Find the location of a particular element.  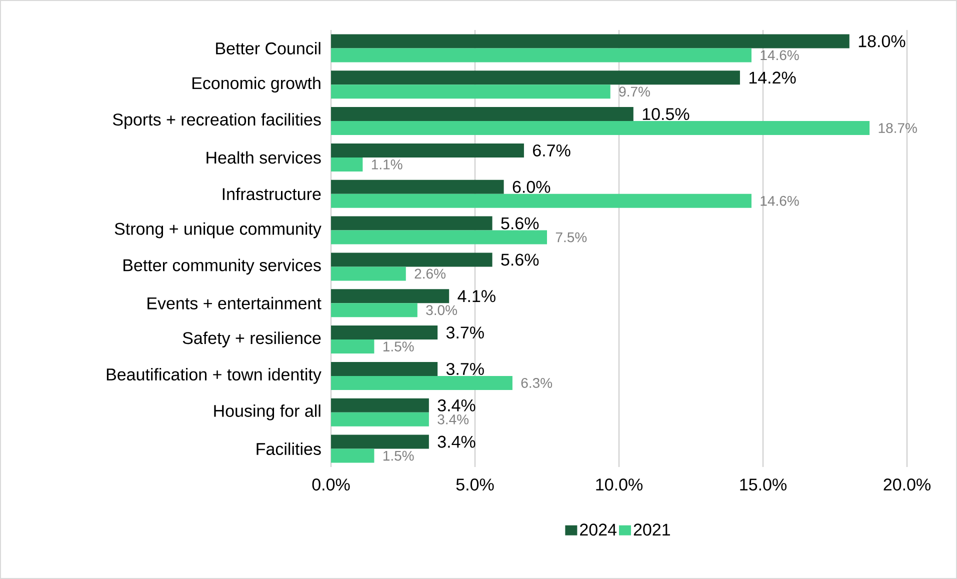

data-label: 6.3% is located at coordinates (536, 383).